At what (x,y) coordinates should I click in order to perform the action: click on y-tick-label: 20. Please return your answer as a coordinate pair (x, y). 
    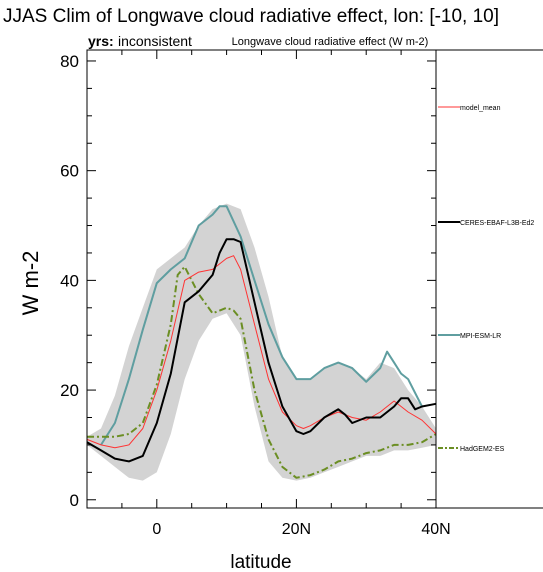
    Looking at the image, I should click on (69, 390).